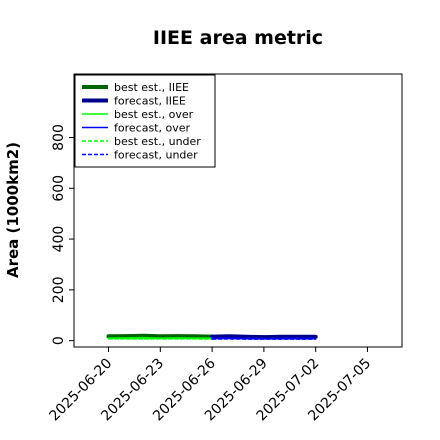 This screenshot has height=440, width=440. I want to click on y-tick-label: 600, so click(59, 188).